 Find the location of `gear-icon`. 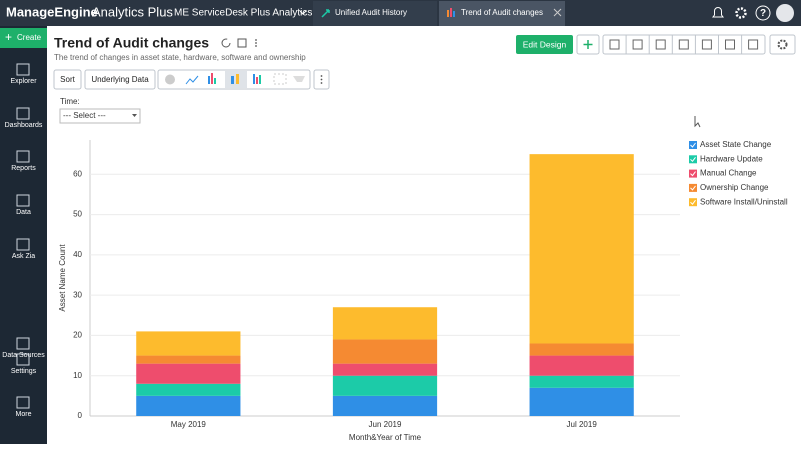

gear-icon is located at coordinates (782, 44).